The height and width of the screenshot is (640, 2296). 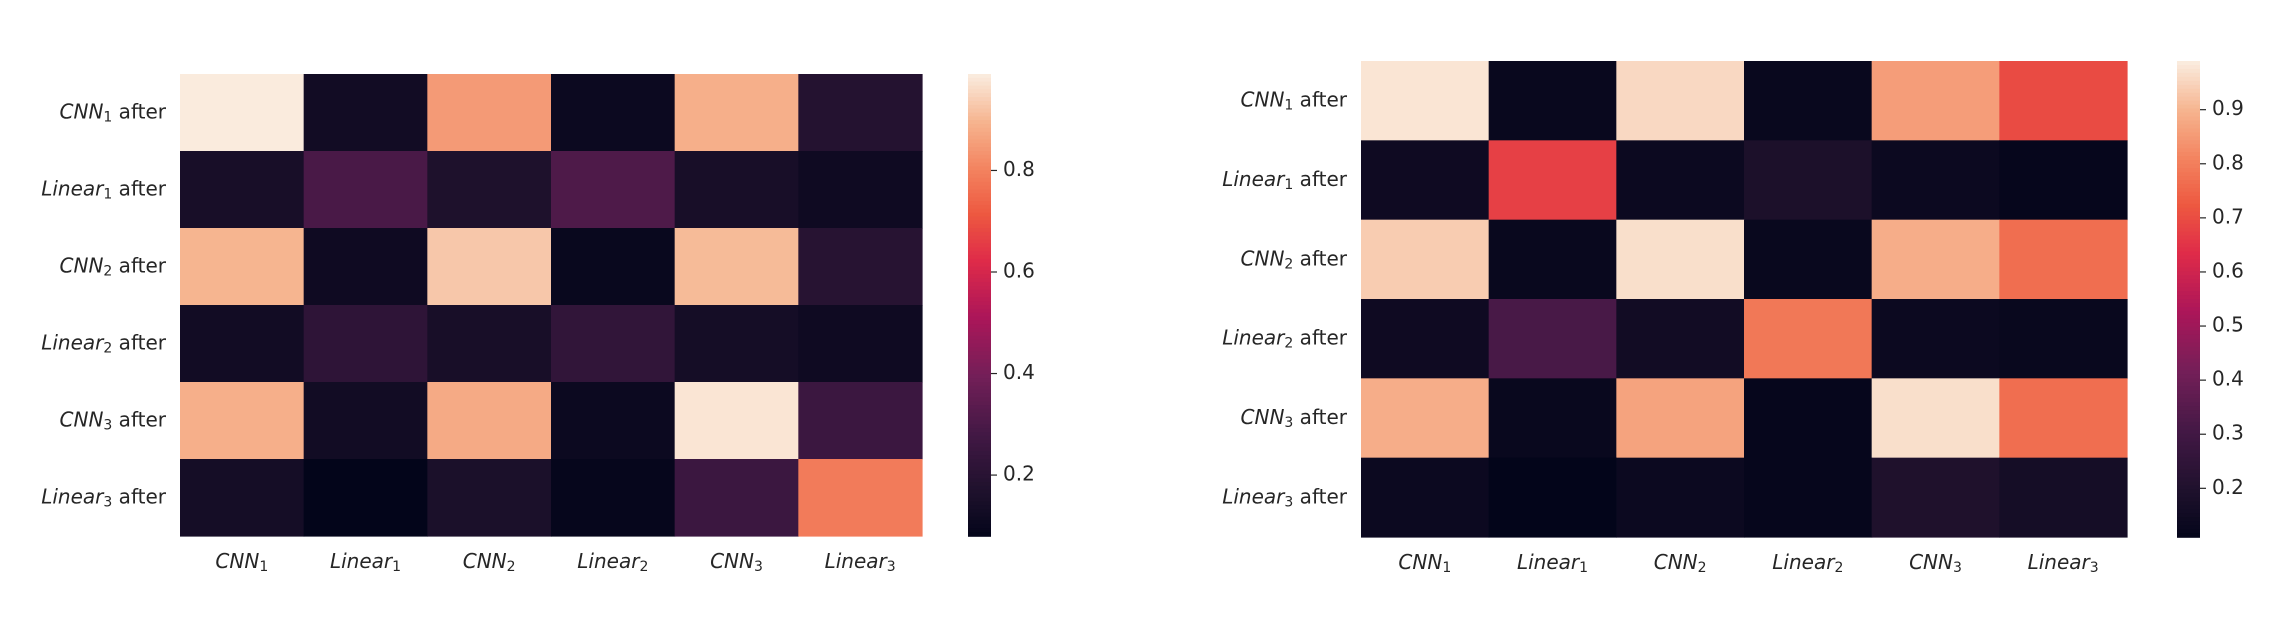 What do you see at coordinates (104, 189) in the screenshot?
I see `row-tick-label: Linear1 after` at bounding box center [104, 189].